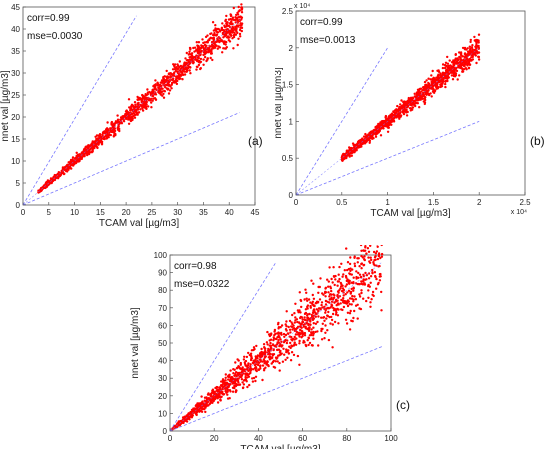 The height and width of the screenshot is (449, 550). I want to click on x-tick-label: 20, so click(214, 438).